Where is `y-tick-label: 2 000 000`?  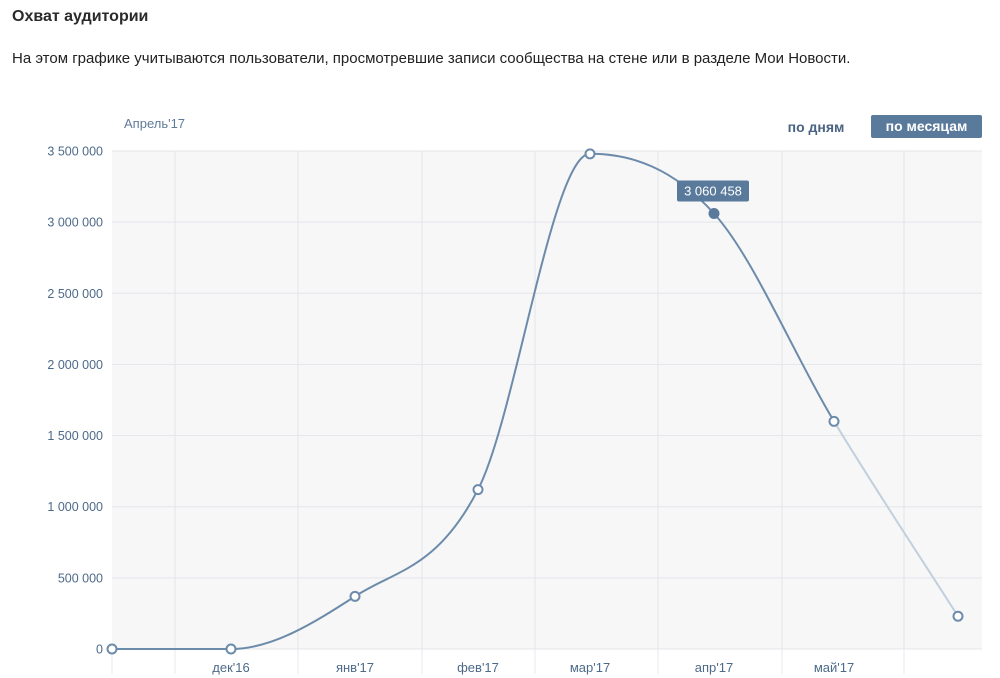 y-tick-label: 2 000 000 is located at coordinates (75, 365).